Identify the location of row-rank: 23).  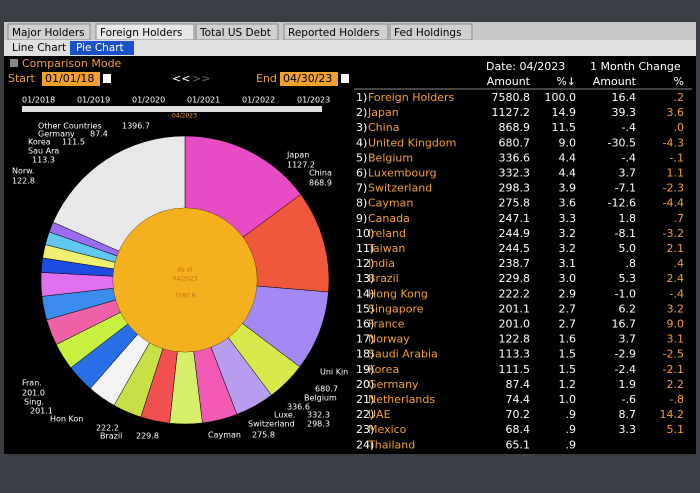
(365, 429).